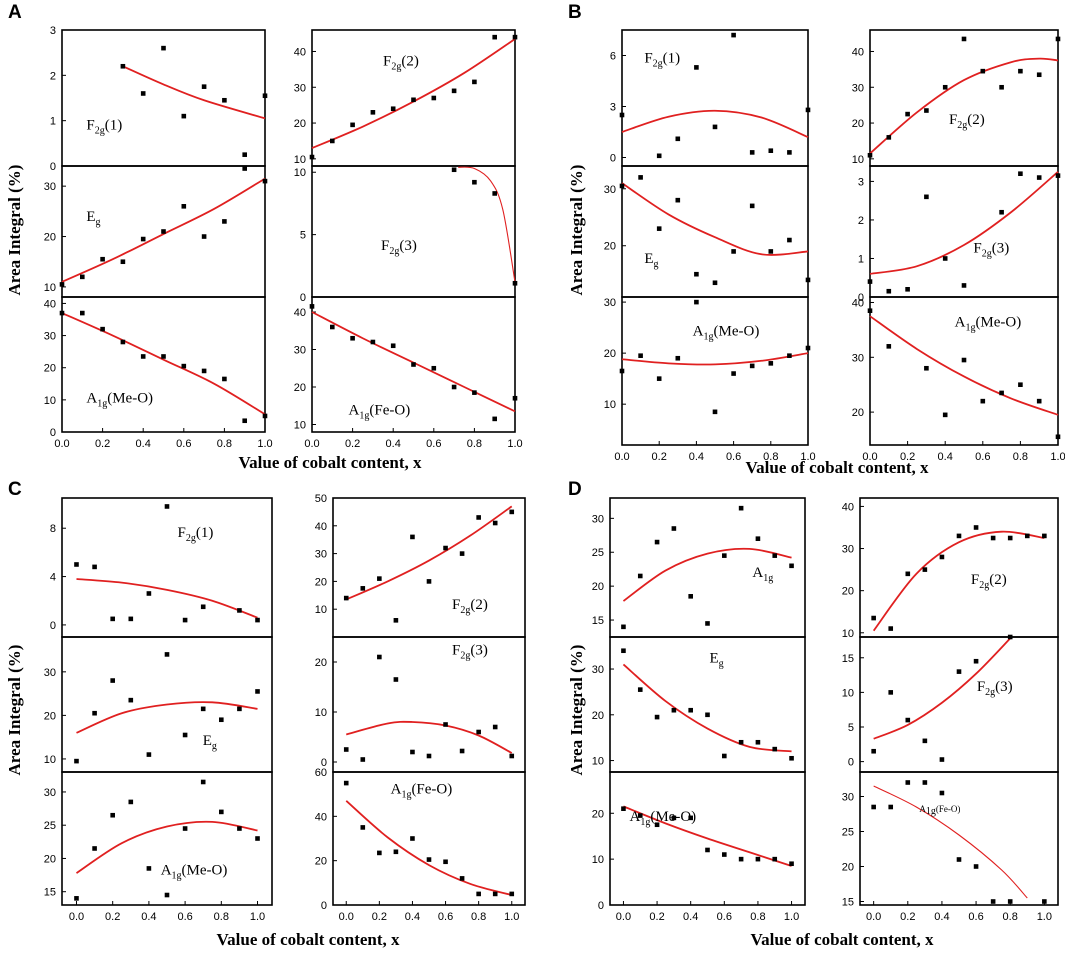  I want to click on y-tick-label: 8, so click(53, 529).